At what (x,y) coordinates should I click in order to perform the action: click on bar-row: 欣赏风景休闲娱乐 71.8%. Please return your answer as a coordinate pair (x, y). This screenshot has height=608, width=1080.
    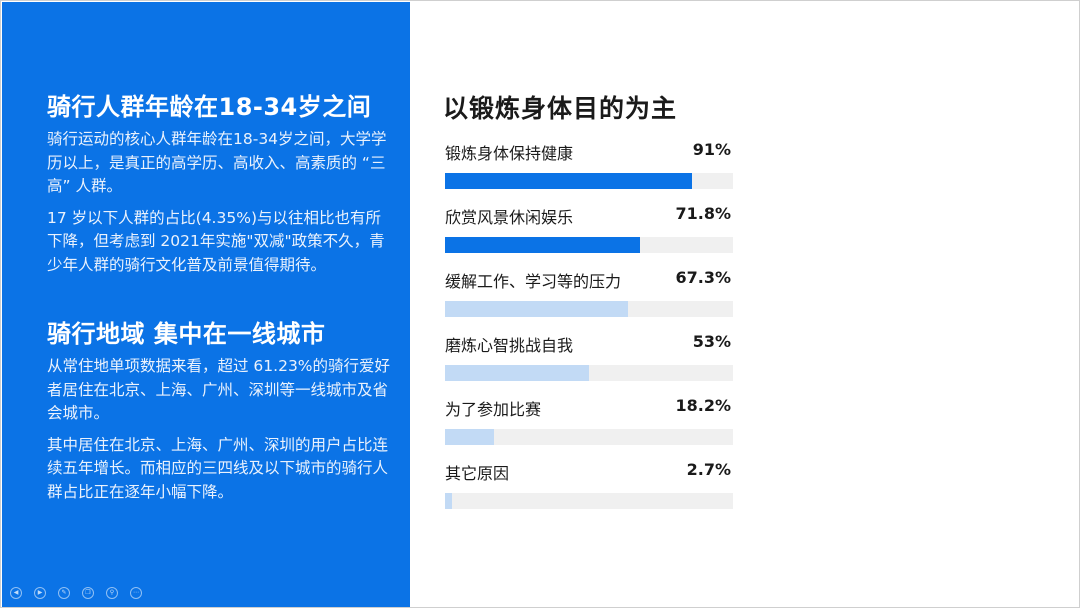
    Looking at the image, I should click on (590, 232).